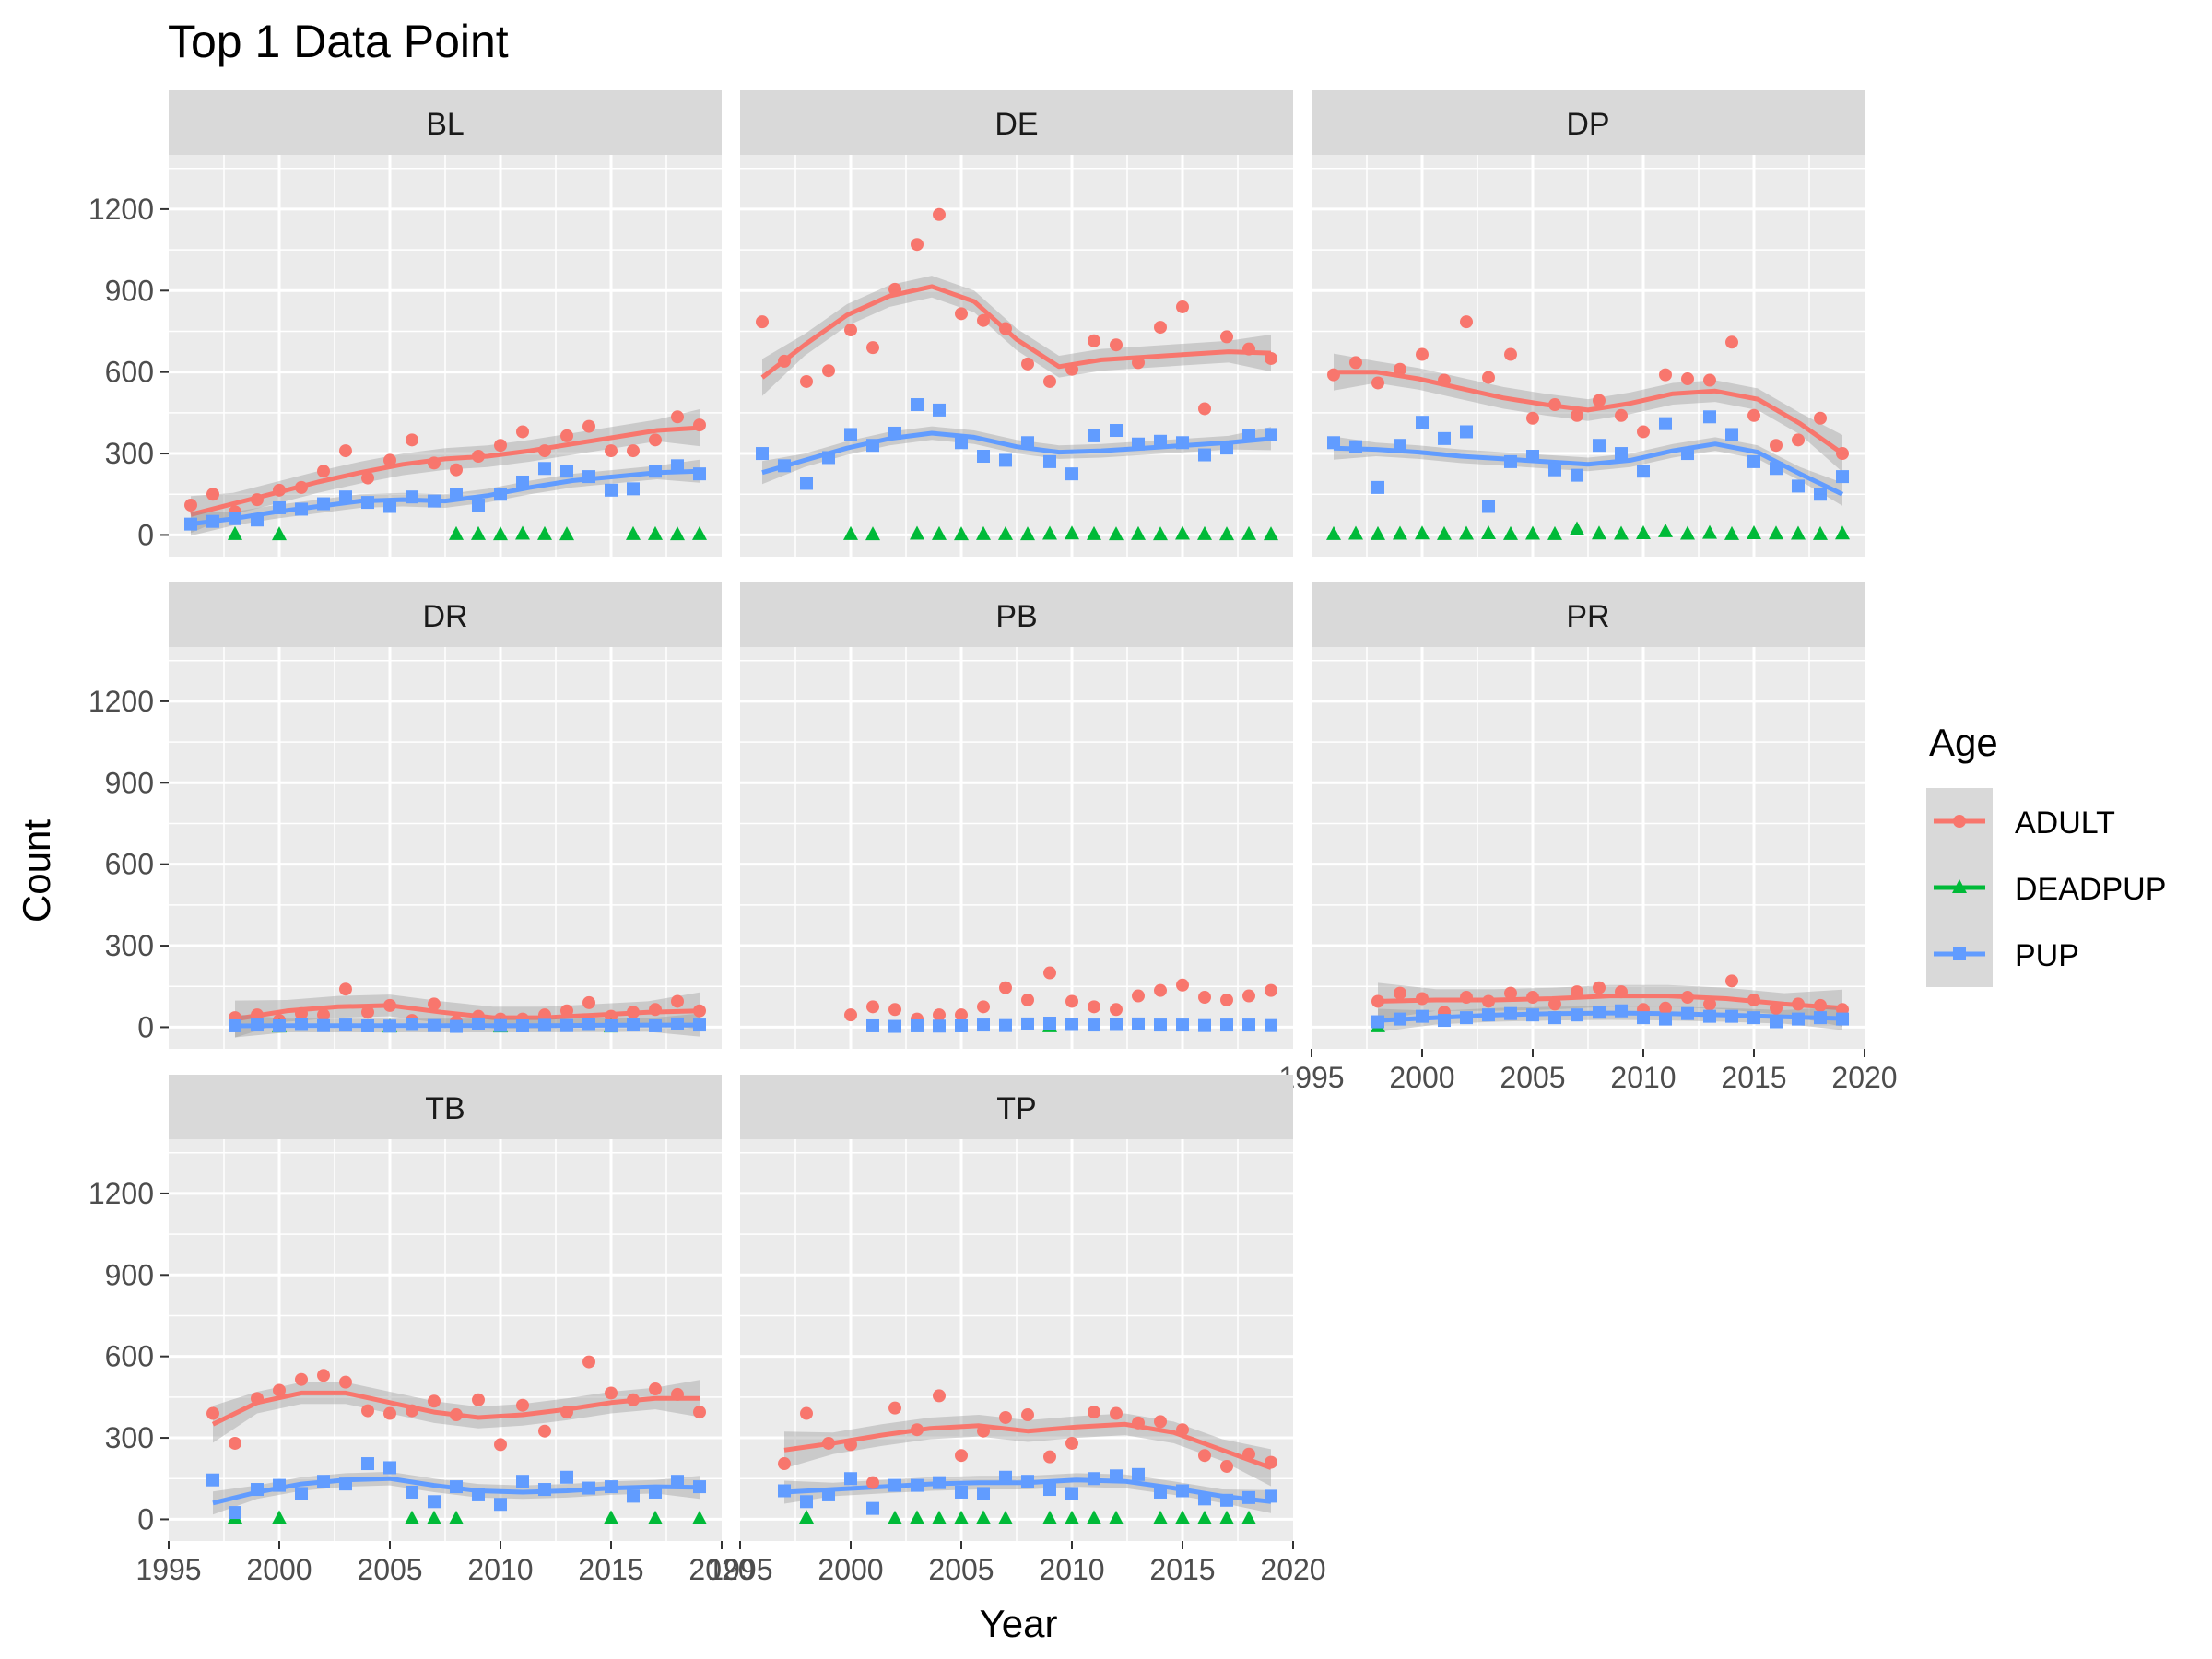 Image resolution: width=2212 pixels, height=1659 pixels. I want to click on x-tick-label: 2000, so click(850, 1569).